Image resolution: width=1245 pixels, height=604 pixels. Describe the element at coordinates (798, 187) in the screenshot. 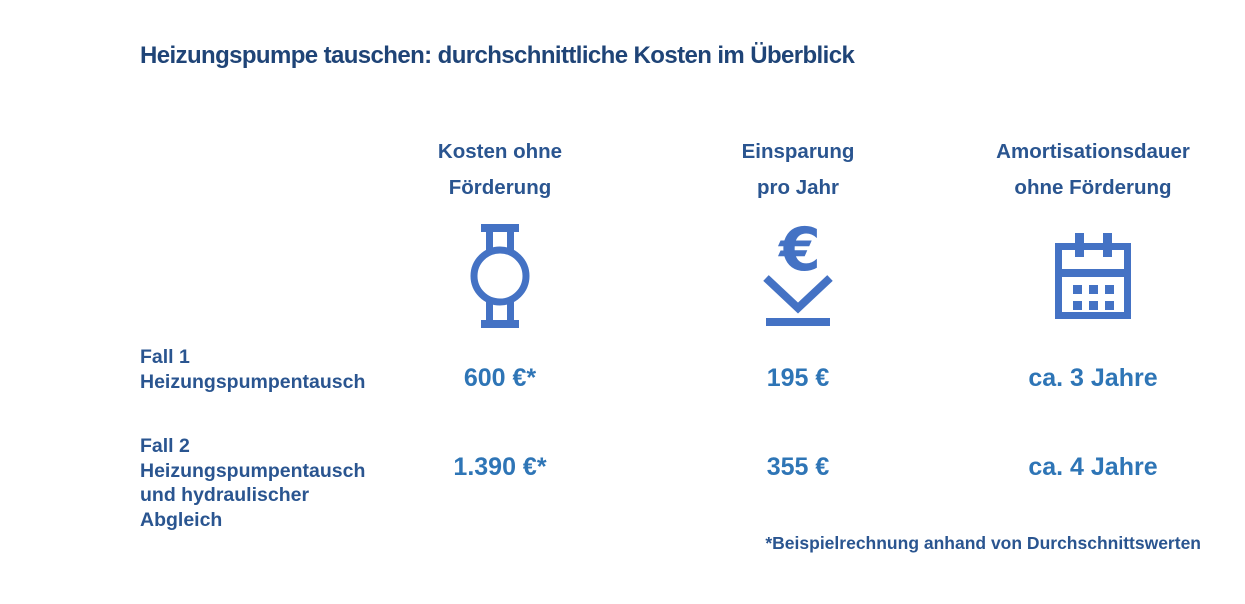

I see `column-header-line: pro Jahr` at that location.